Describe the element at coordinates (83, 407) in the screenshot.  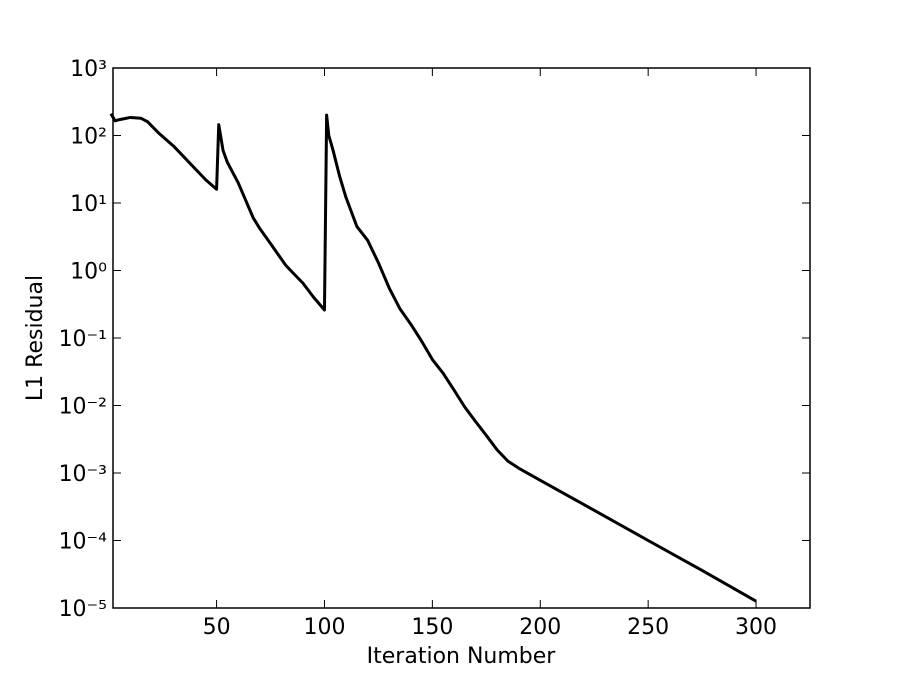
I see `y-tick-label: 10⁻²` at that location.